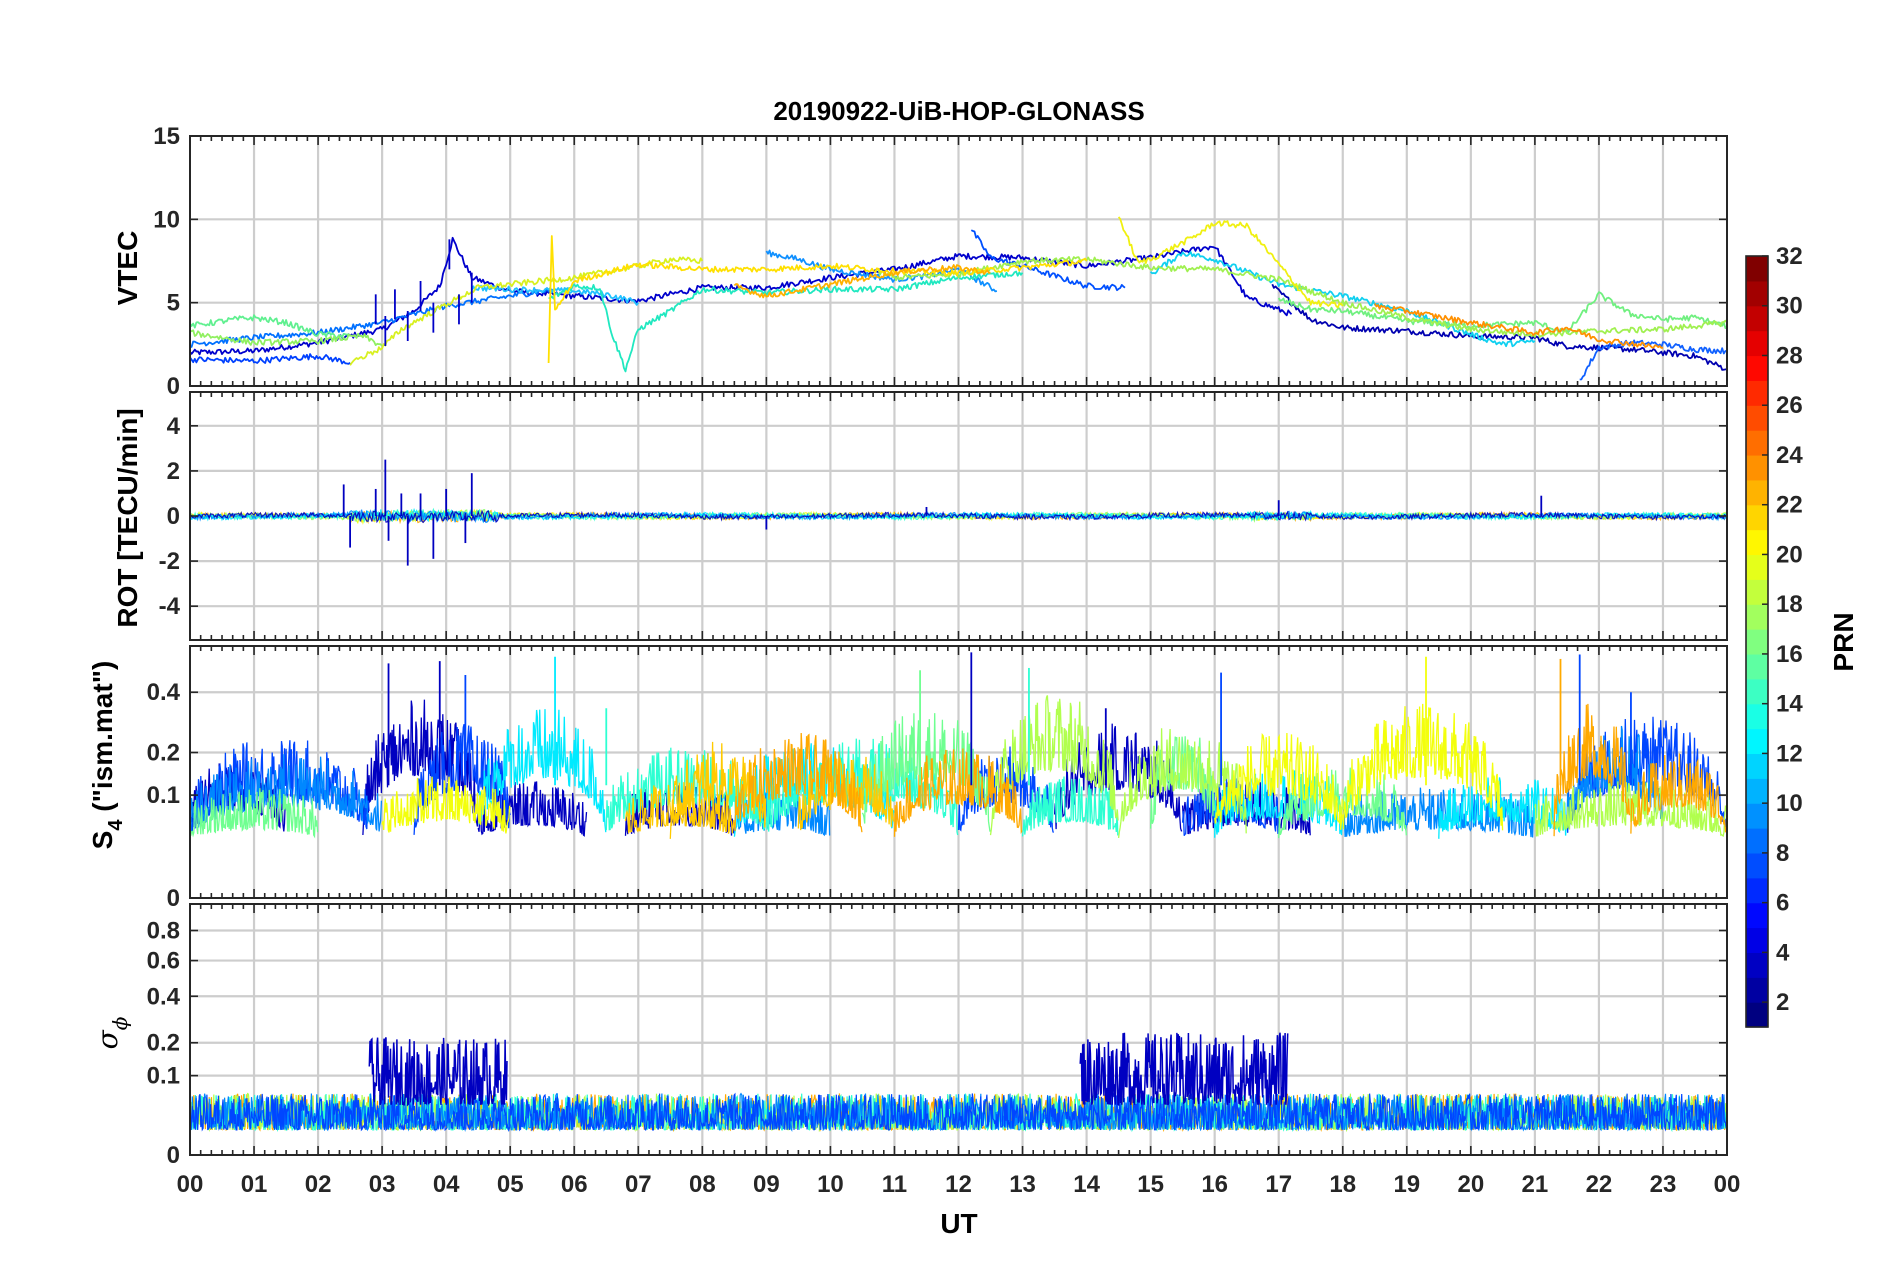  I want to click on lines-s4, so click(958, 745).